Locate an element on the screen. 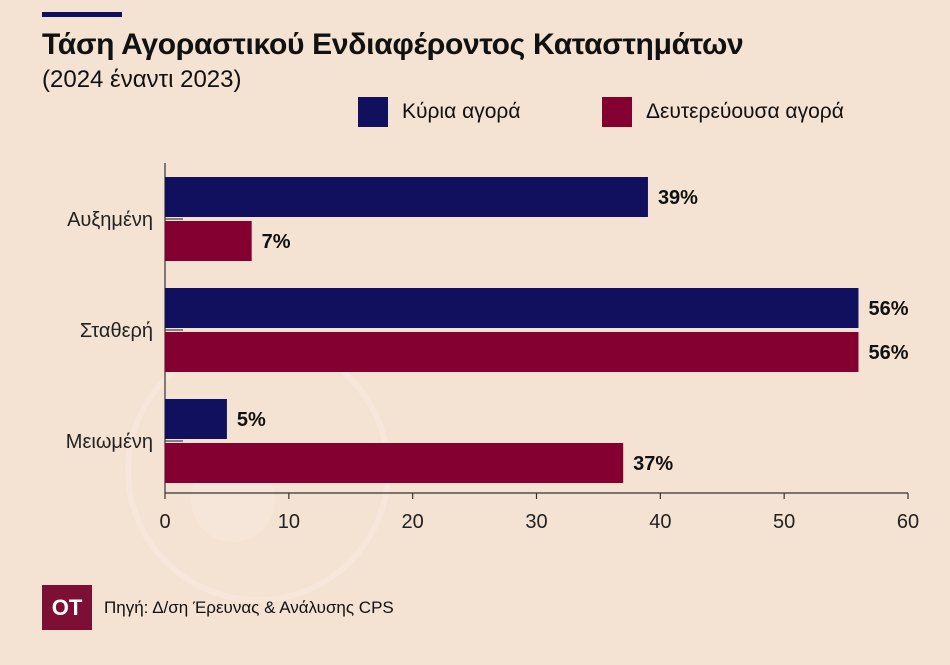  legend-swatch-primary is located at coordinates (373, 112).